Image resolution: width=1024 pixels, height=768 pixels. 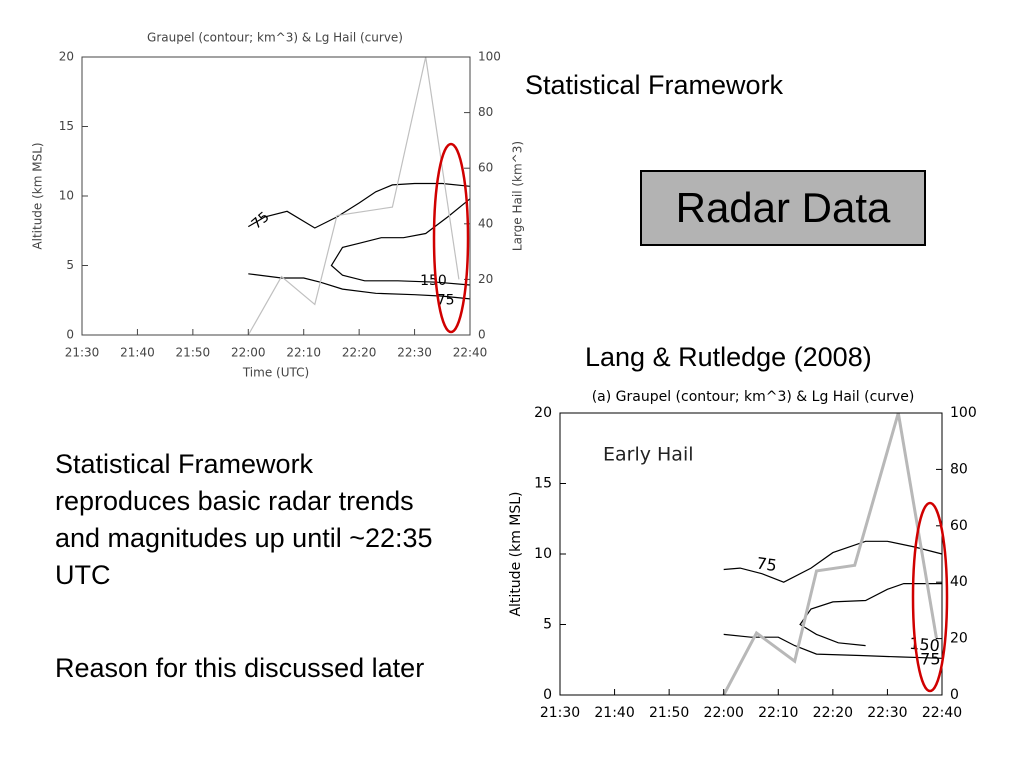 I want to click on body-text: Reason for this discussed later, so click(x=240, y=668).